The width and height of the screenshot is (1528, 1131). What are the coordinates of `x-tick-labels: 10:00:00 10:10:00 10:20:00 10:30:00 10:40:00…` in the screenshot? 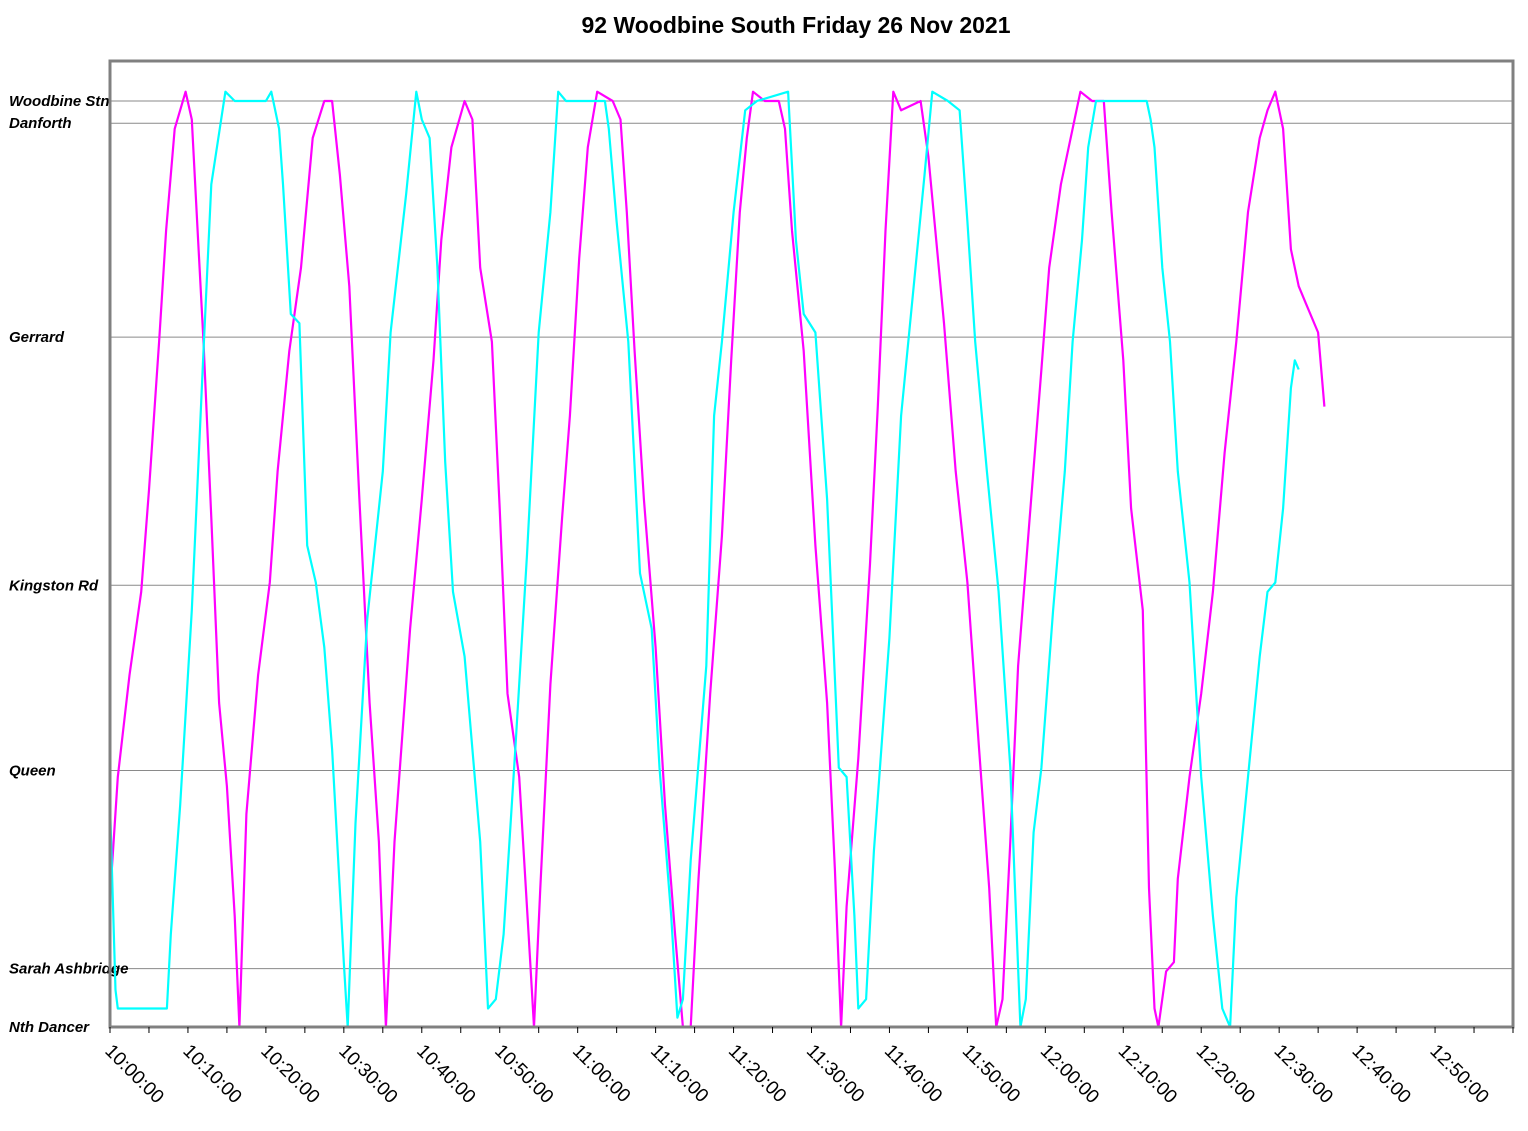 It's located at (796, 1074).